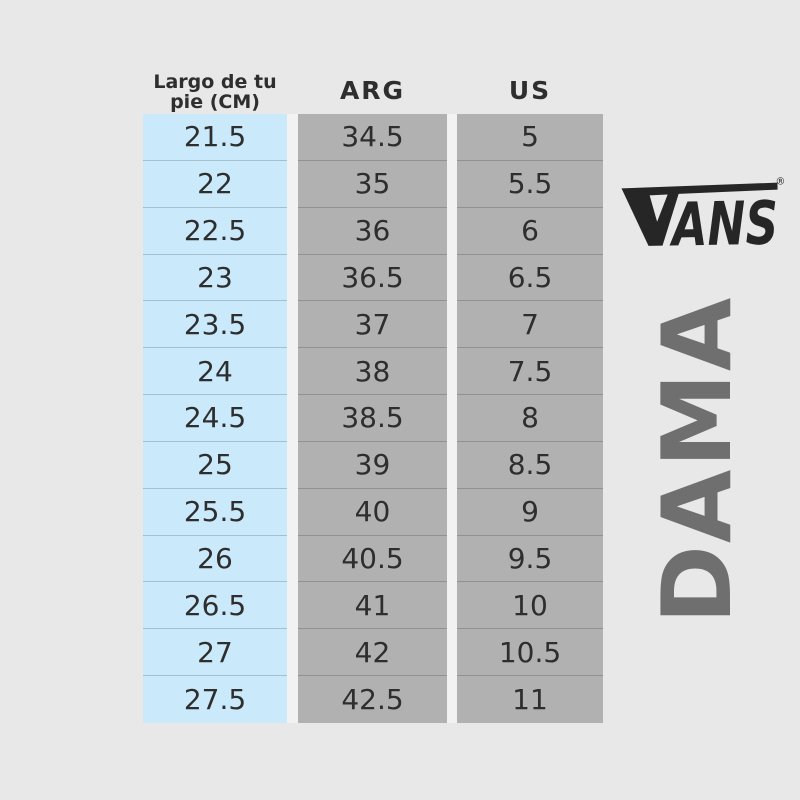 Image resolution: width=800 pixels, height=800 pixels. Describe the element at coordinates (372, 700) in the screenshot. I see `size-cell: 42.5` at that location.